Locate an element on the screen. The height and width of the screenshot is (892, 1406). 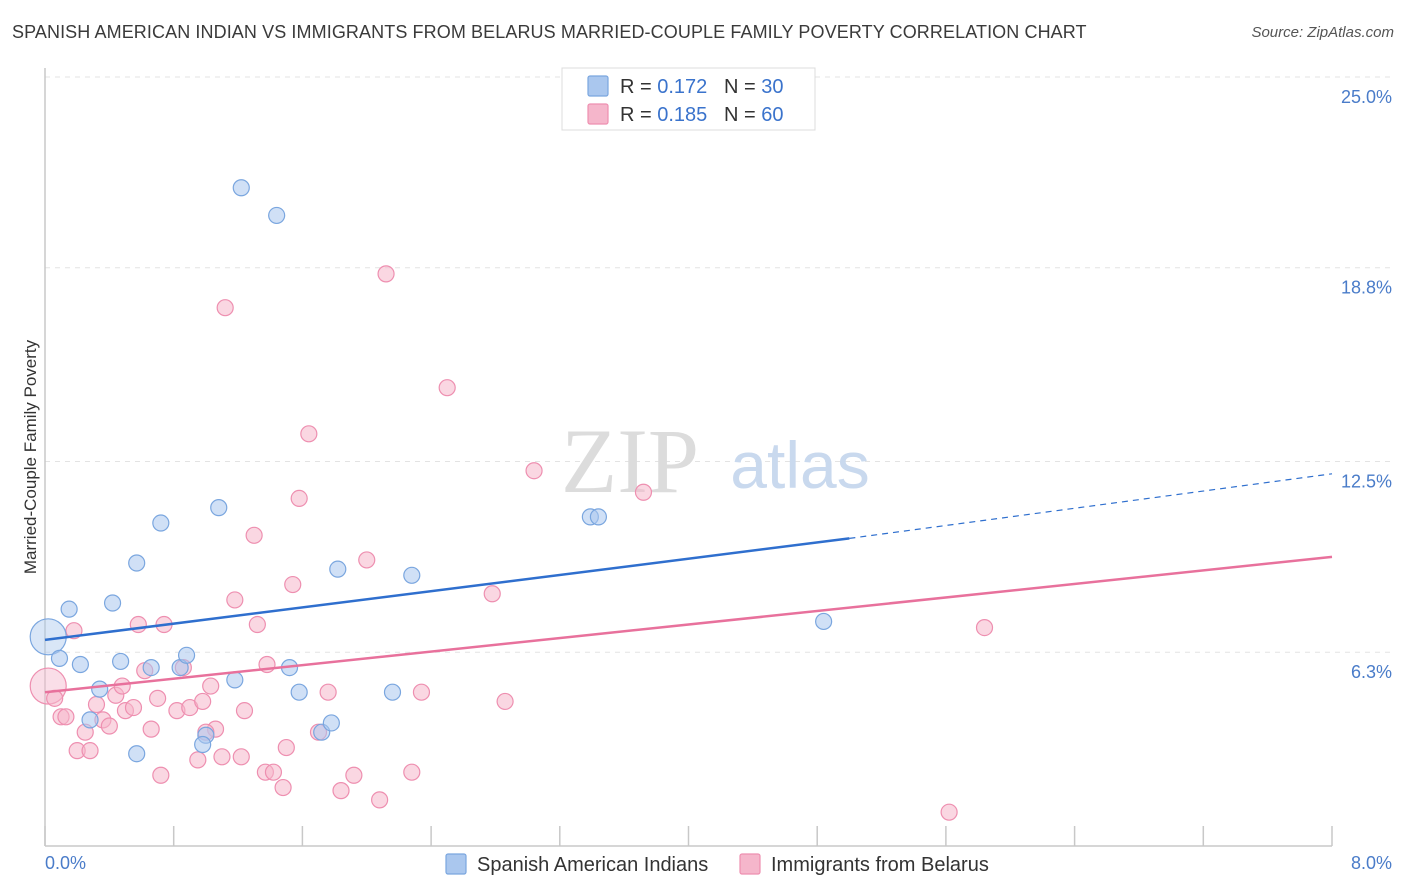
legend-r-label-2: R = is located at coordinates (638, 115).